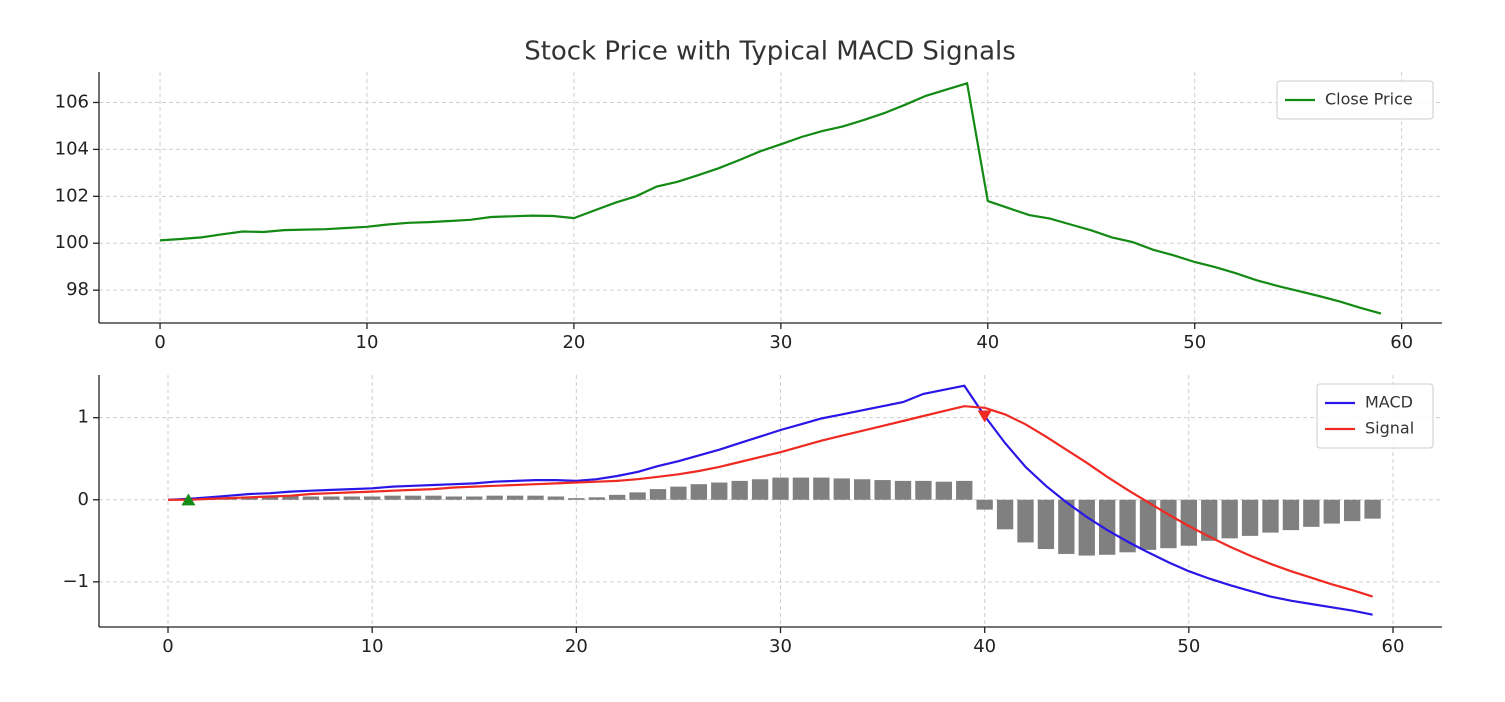  What do you see at coordinates (72, 101) in the screenshot?
I see `y-tick-label: 106` at bounding box center [72, 101].